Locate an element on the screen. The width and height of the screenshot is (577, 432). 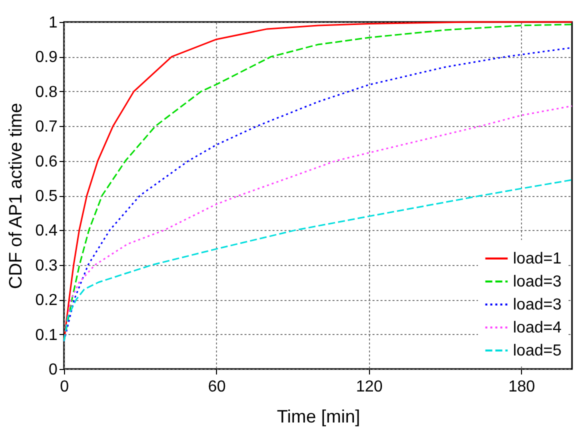
y-tick-label: 0.3 is located at coordinates (46, 265).